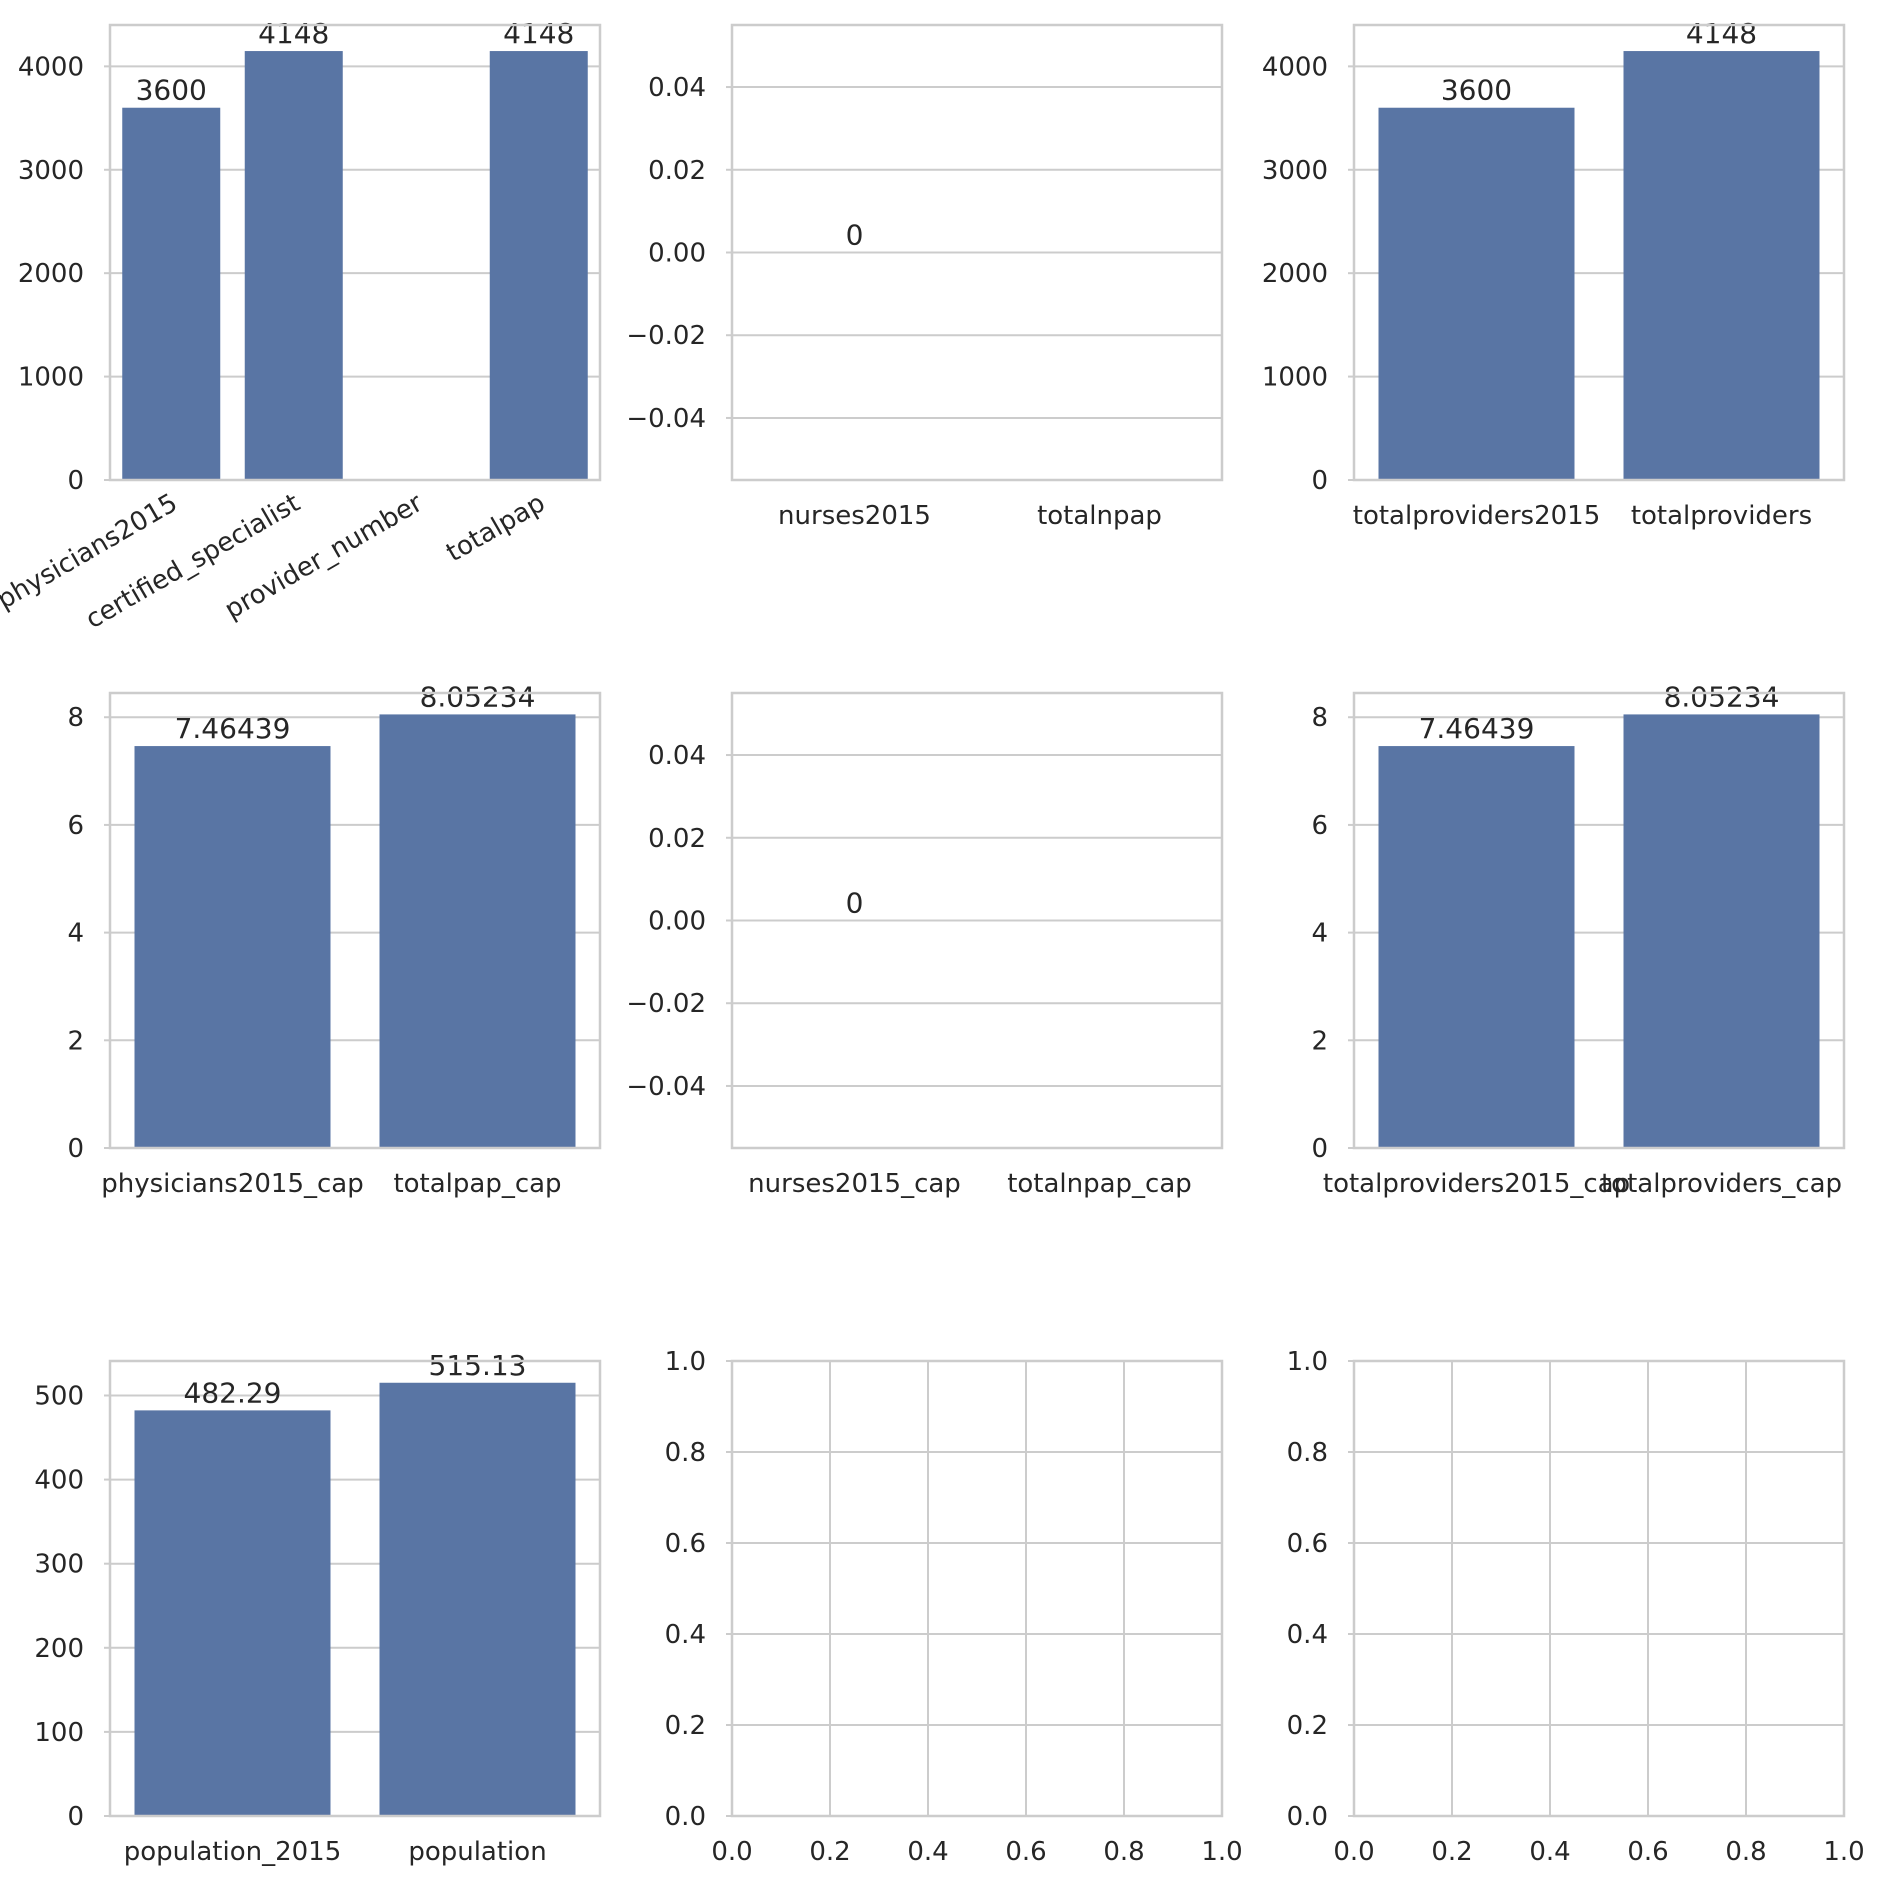  Describe the element at coordinates (59, 1565) in the screenshot. I see `y-tick-label: 300` at that location.